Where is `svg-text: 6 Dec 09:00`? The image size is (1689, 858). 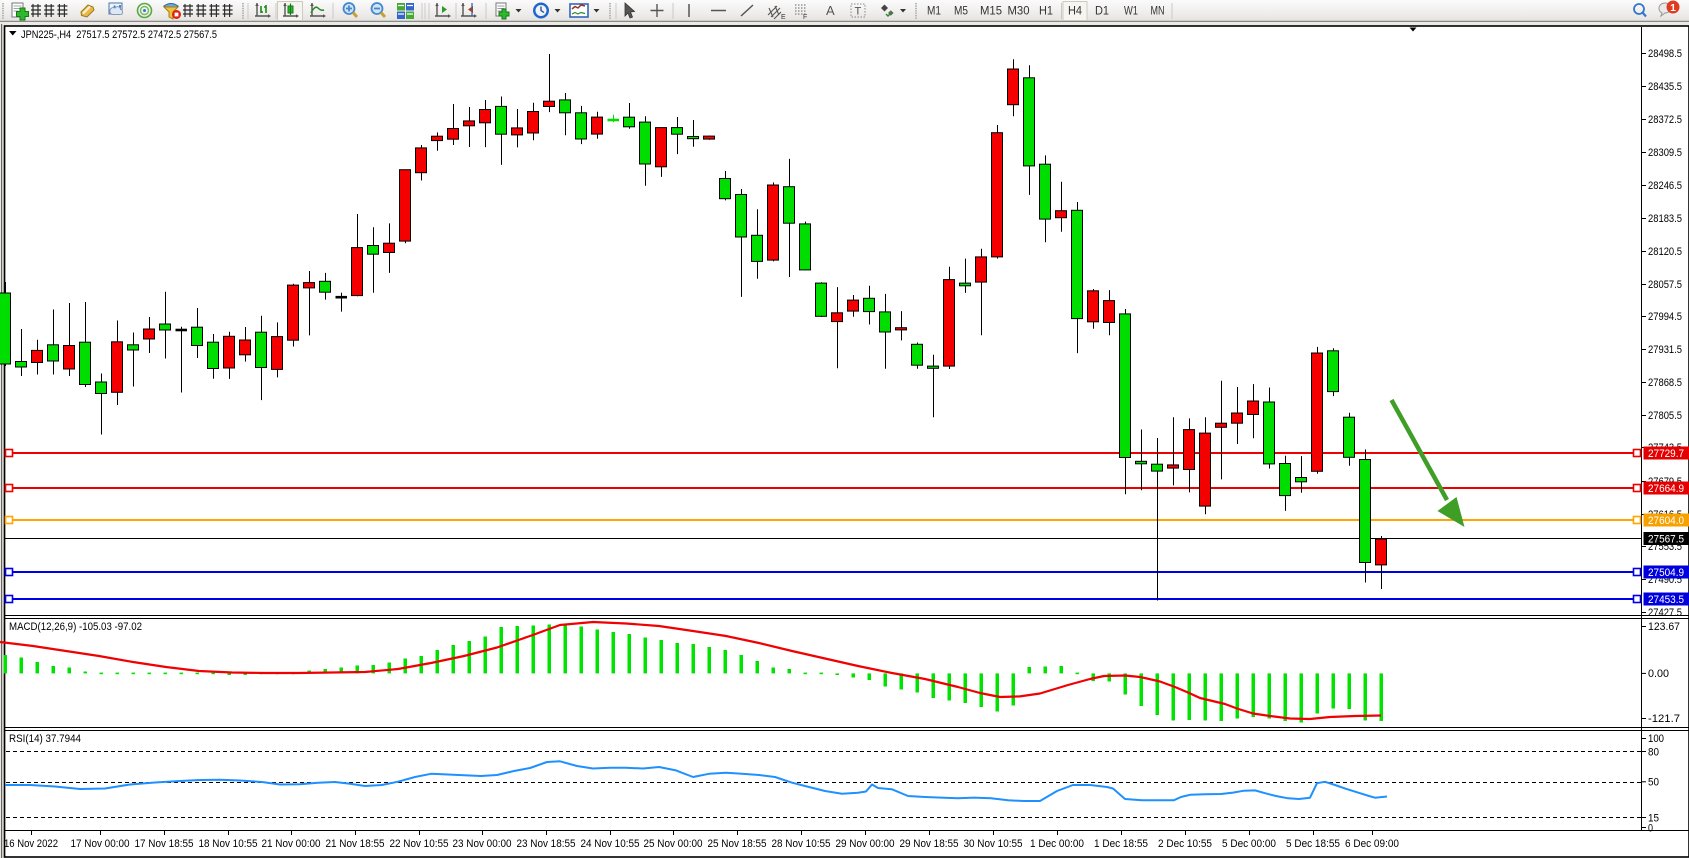
svg-text: 6 Dec 09:00 is located at coordinates (1372, 844).